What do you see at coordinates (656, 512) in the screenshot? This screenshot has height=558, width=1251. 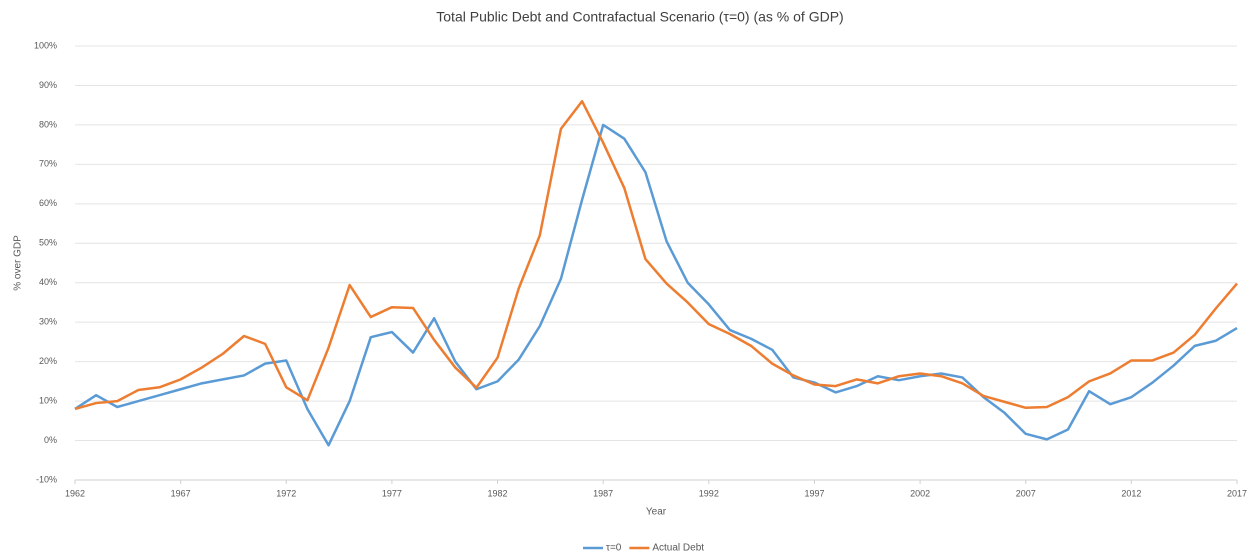 I see `x-axis-title: Year` at bounding box center [656, 512].